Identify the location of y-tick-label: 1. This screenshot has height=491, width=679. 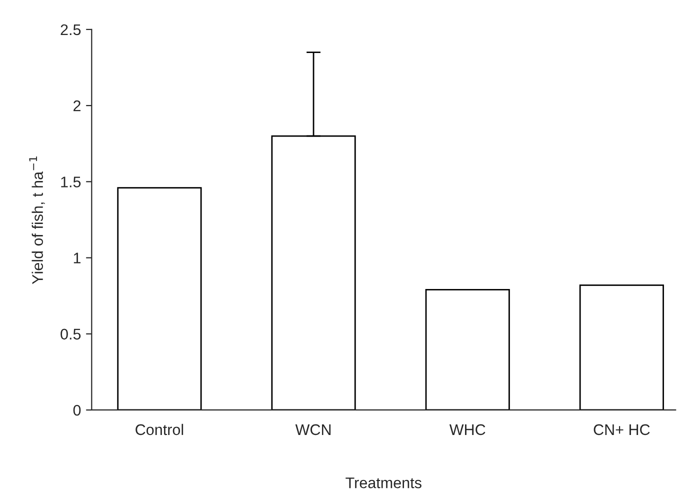
(77, 258).